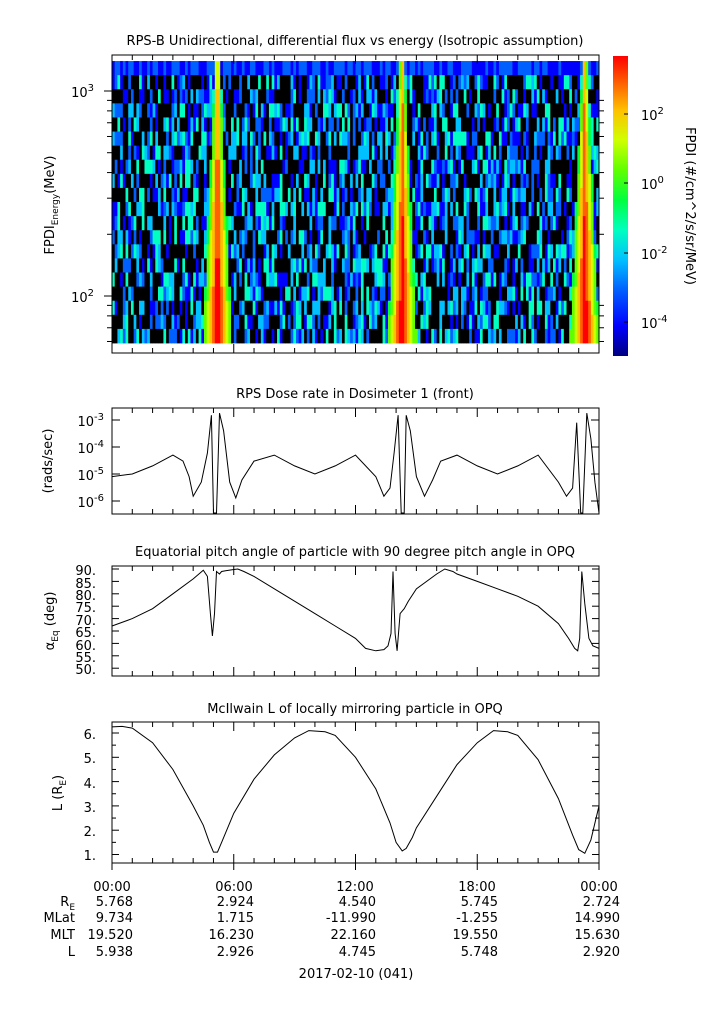 This screenshot has width=725, height=1019. What do you see at coordinates (355, 621) in the screenshot?
I see `pitch-frame` at bounding box center [355, 621].